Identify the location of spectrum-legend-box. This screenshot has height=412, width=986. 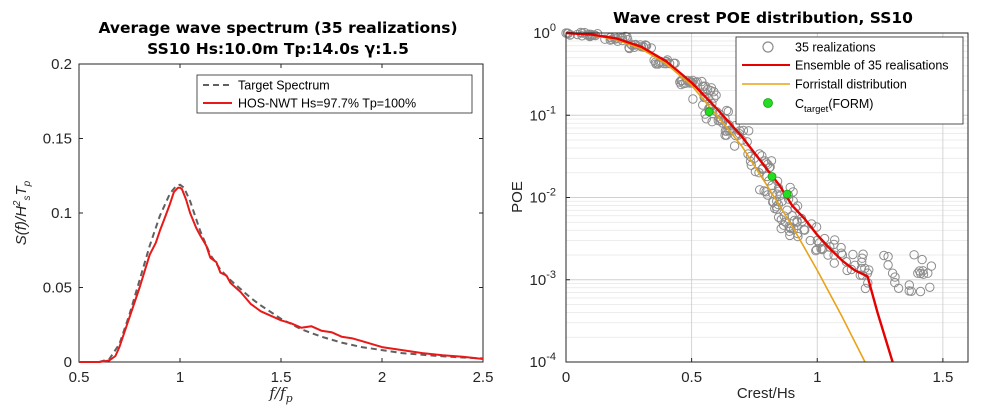
(334, 94).